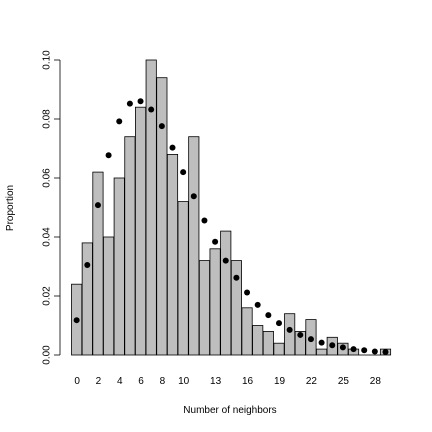 This screenshot has height=432, width=432. I want to click on x-tick-label: 0, so click(77, 381).